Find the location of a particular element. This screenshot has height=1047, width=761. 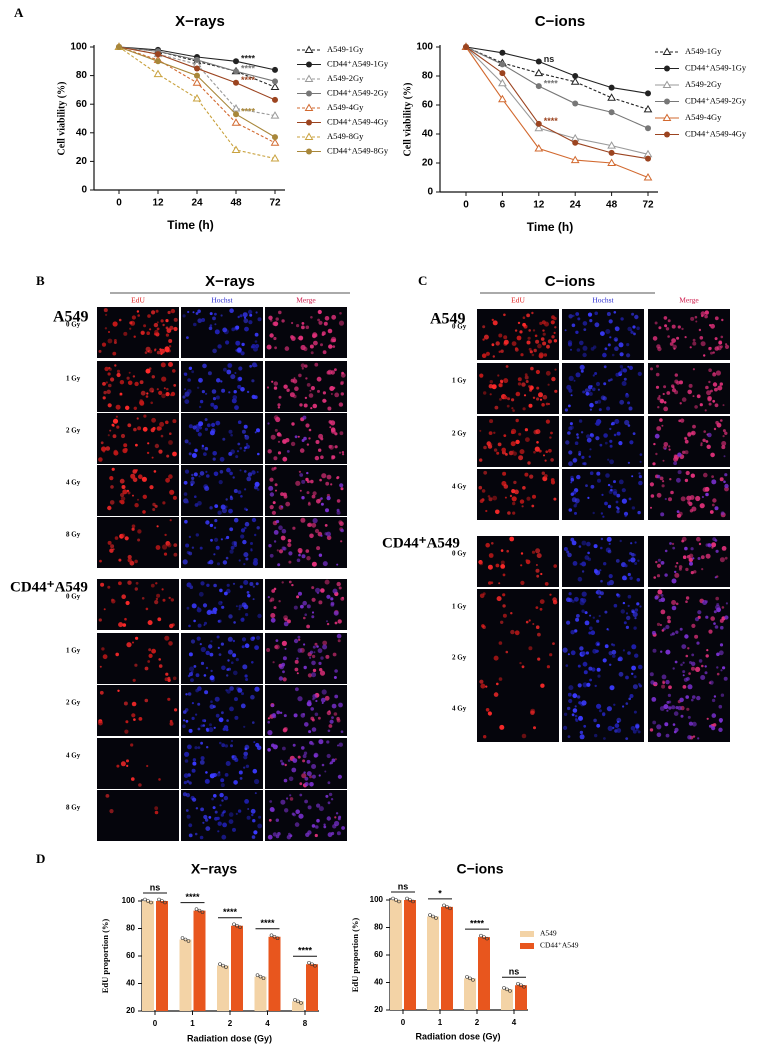

micrograph is located at coordinates (138, 658).